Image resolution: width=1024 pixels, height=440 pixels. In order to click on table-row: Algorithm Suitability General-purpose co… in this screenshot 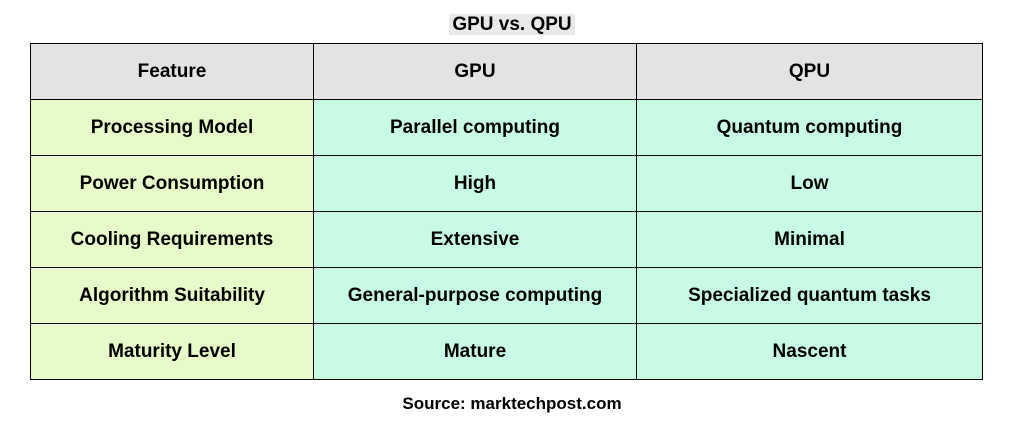, I will do `click(506, 295)`.